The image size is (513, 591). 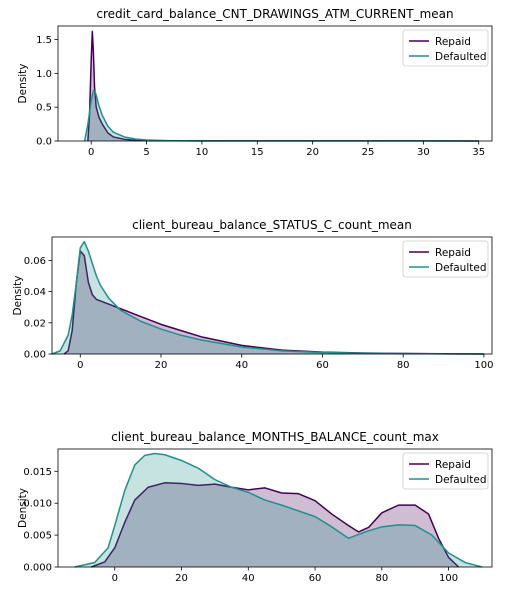 I want to click on y-tick-label: 0.005, so click(x=37, y=536).